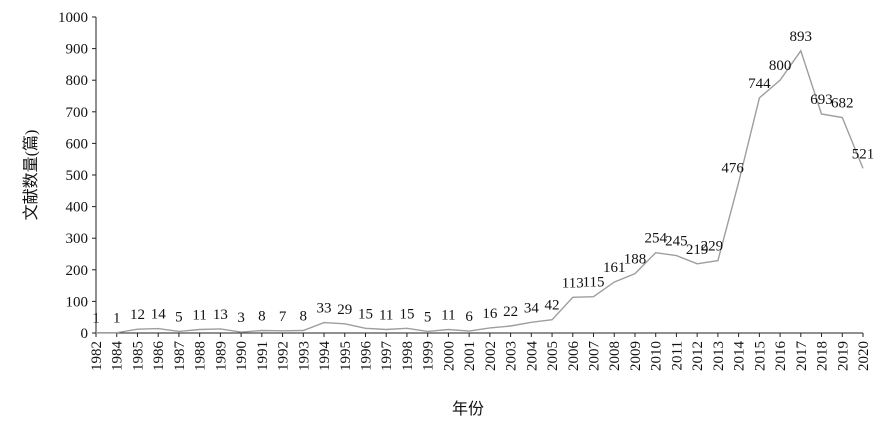 The height and width of the screenshot is (426, 884). I want to click on x-tick-label: 2010, so click(657, 356).